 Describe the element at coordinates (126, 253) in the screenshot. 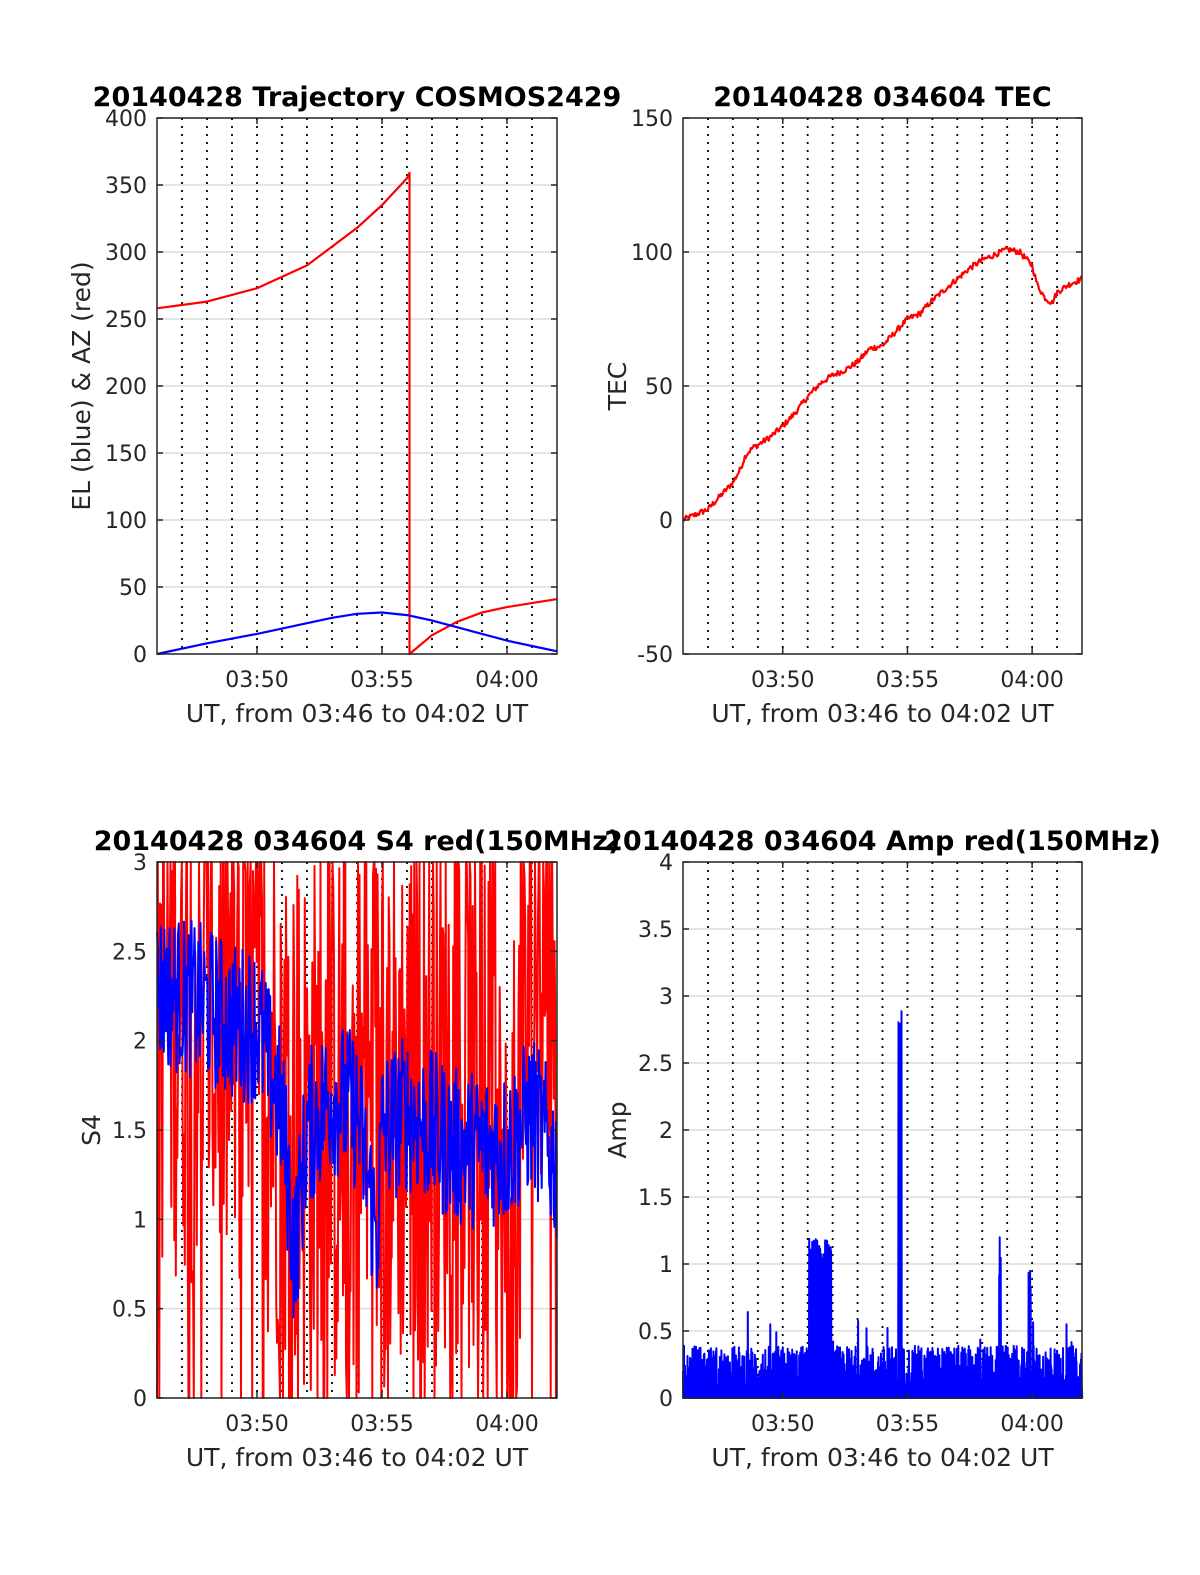

I see `y-tick-label: 300` at that location.